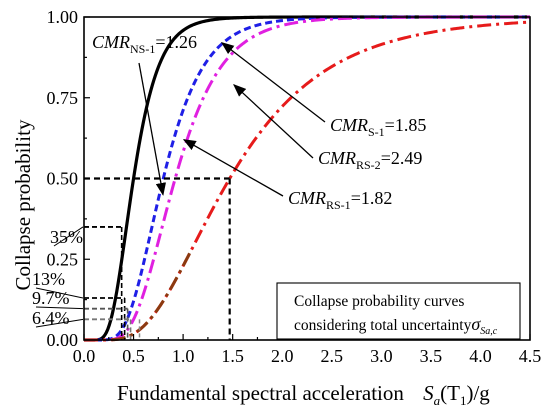 The image size is (550, 419). What do you see at coordinates (349, 125) in the screenshot?
I see `annotation-s1-main: CMR` at bounding box center [349, 125].